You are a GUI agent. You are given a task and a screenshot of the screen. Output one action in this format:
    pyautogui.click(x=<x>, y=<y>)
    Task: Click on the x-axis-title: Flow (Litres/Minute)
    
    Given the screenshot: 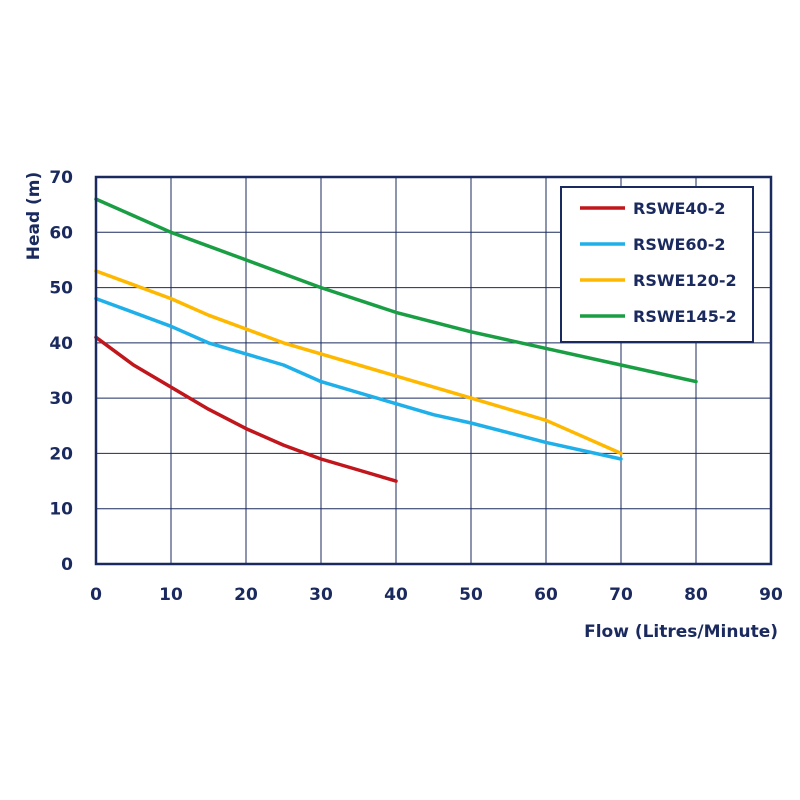 What is the action you would take?
    pyautogui.click(x=681, y=632)
    